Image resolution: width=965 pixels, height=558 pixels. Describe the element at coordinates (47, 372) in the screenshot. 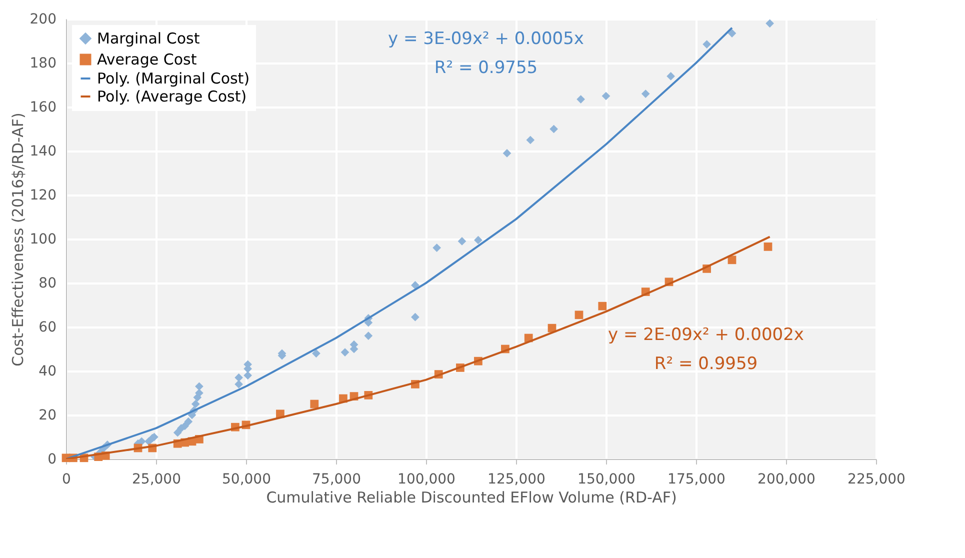

I see `y-tick-label: 40` at that location.